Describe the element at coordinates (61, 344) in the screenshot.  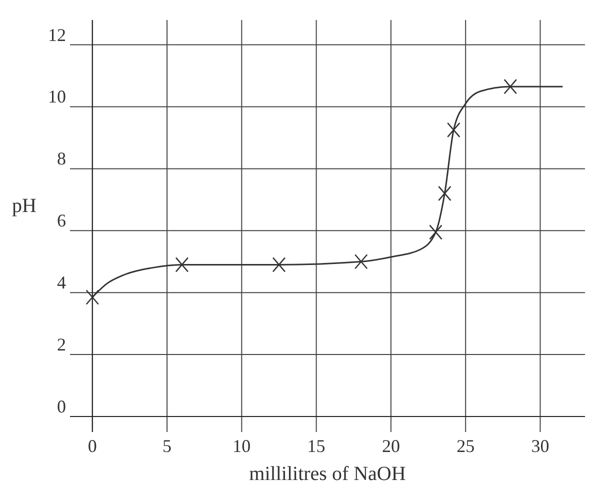
I see `y-tick-label: 2` at that location.